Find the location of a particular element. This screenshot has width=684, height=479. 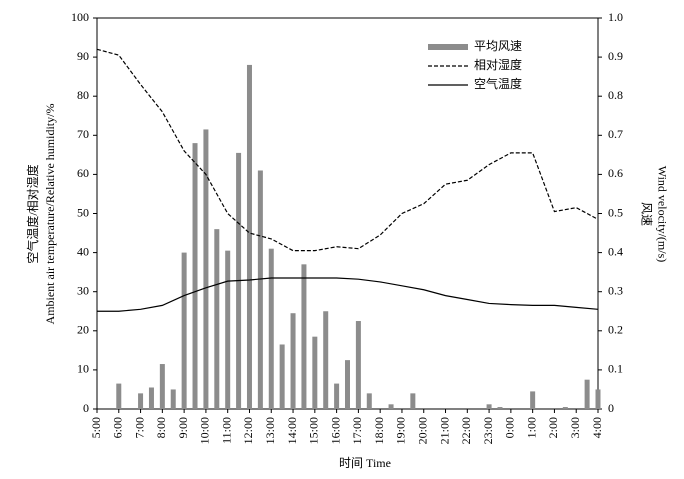

line is located at coordinates (348, 294).